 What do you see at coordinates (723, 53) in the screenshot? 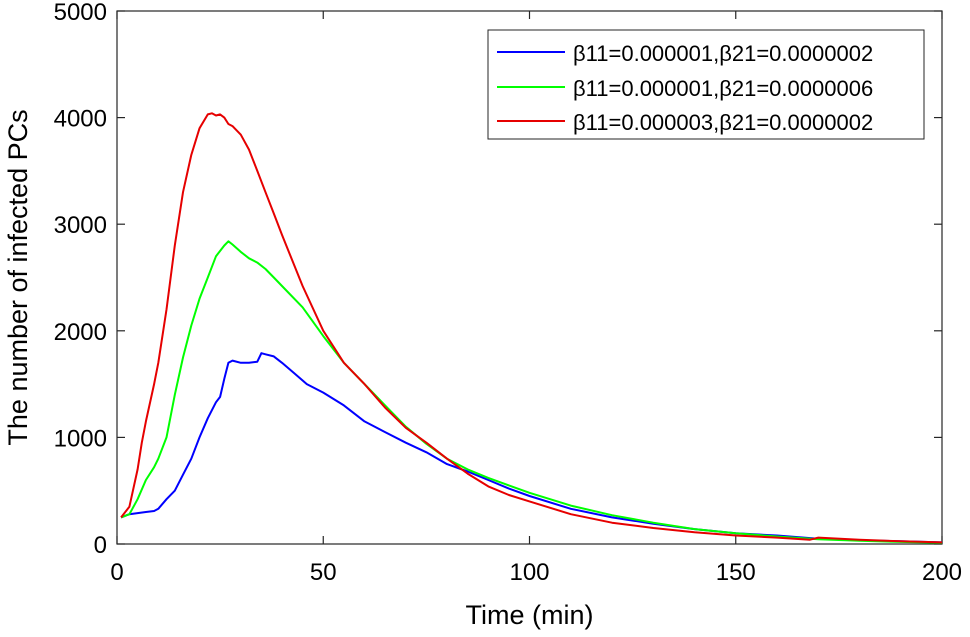
I see `legend-entry-1: β11=0.000001,β21=0.0000002` at bounding box center [723, 53].